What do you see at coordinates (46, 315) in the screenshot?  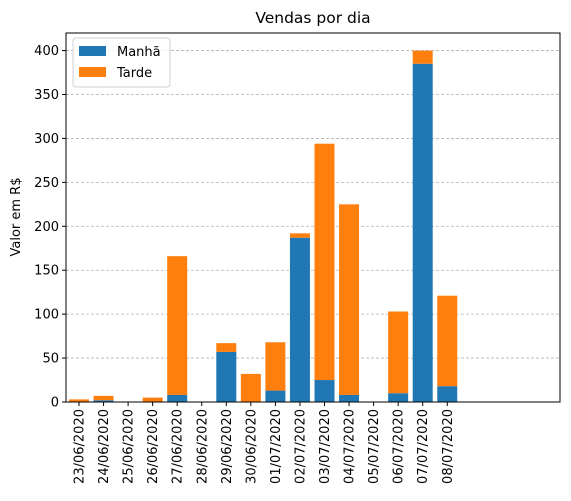 I see `y-tick-label: 100` at bounding box center [46, 315].